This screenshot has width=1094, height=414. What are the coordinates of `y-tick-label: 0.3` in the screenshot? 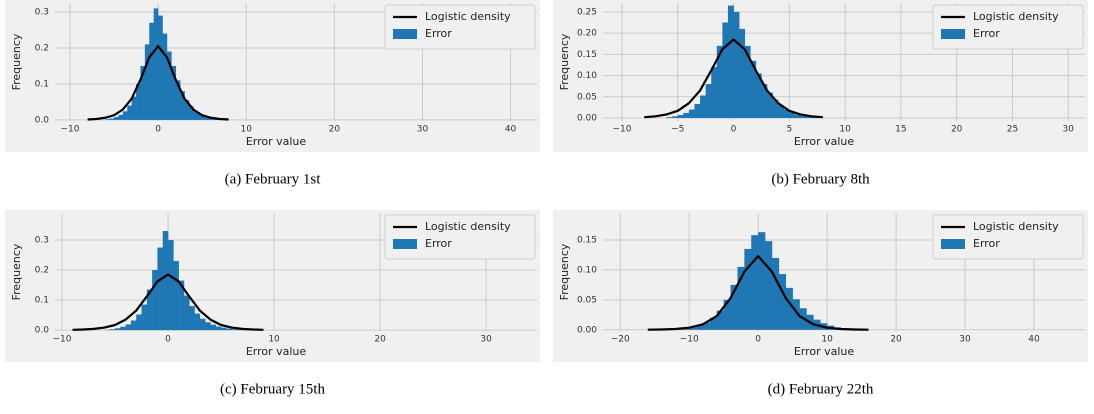 It's located at (42, 241).